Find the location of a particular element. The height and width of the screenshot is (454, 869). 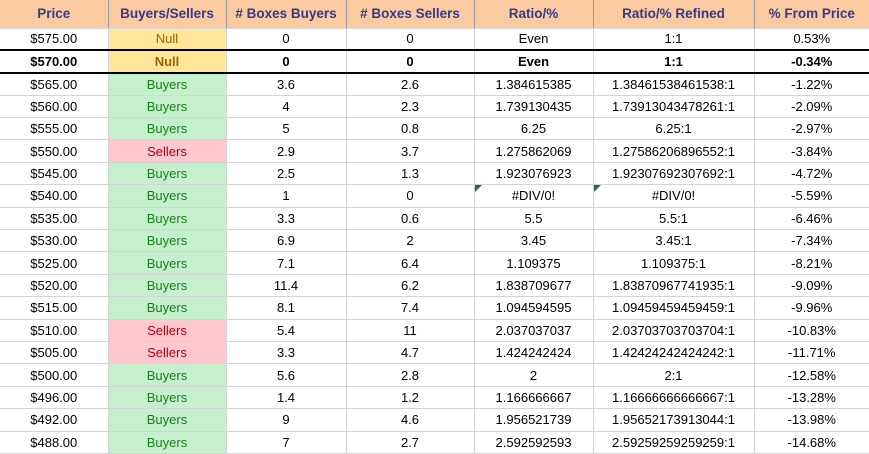

cell-pct-from-price: -13.98% is located at coordinates (811, 420).